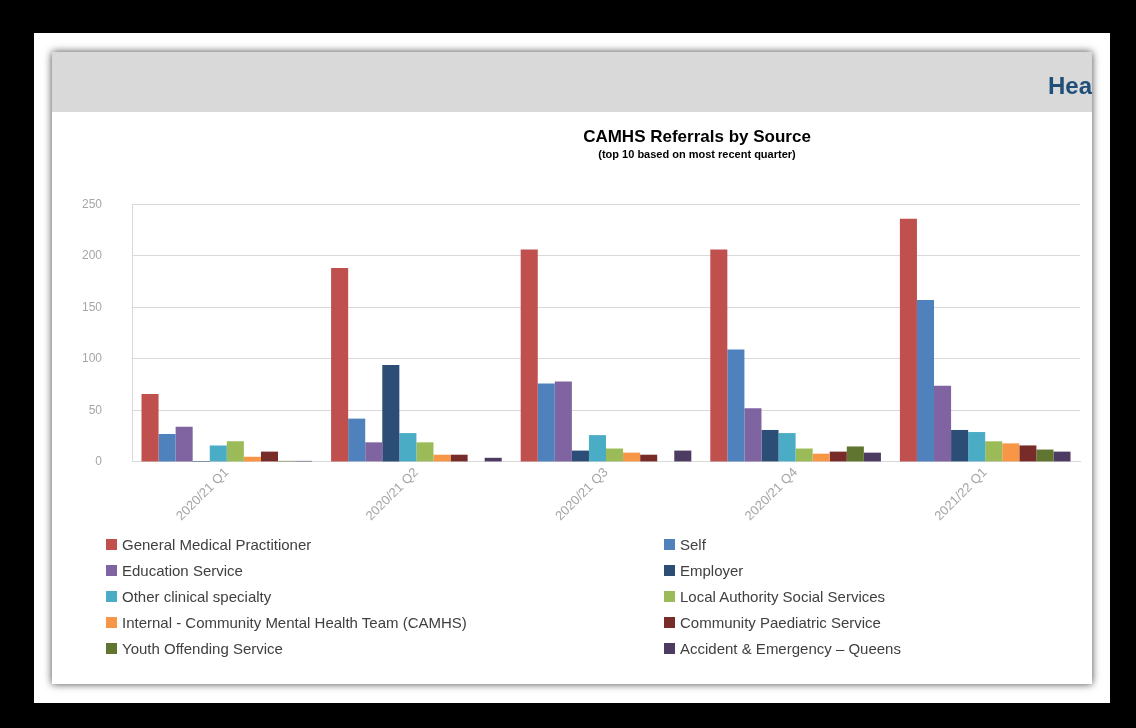  What do you see at coordinates (182, 570) in the screenshot?
I see `legend-label: Education Service` at bounding box center [182, 570].